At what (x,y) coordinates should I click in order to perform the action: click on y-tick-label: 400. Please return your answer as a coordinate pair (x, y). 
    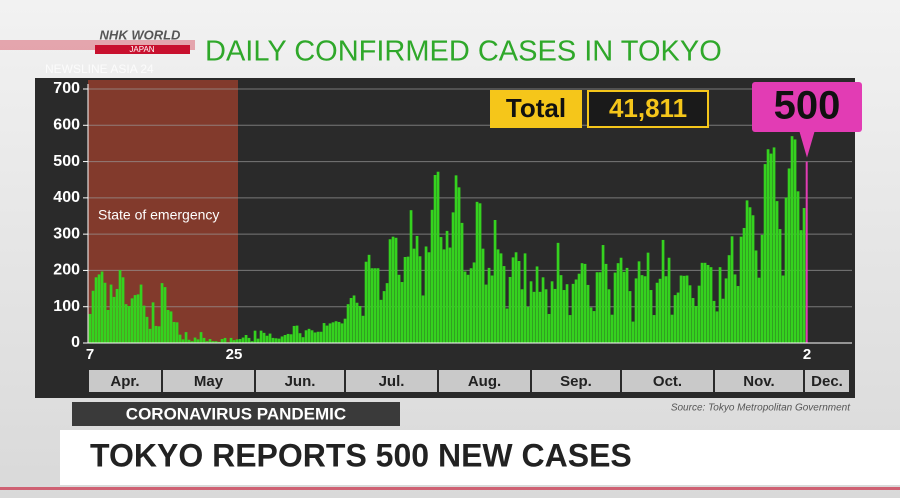
    Looking at the image, I should click on (66, 197).